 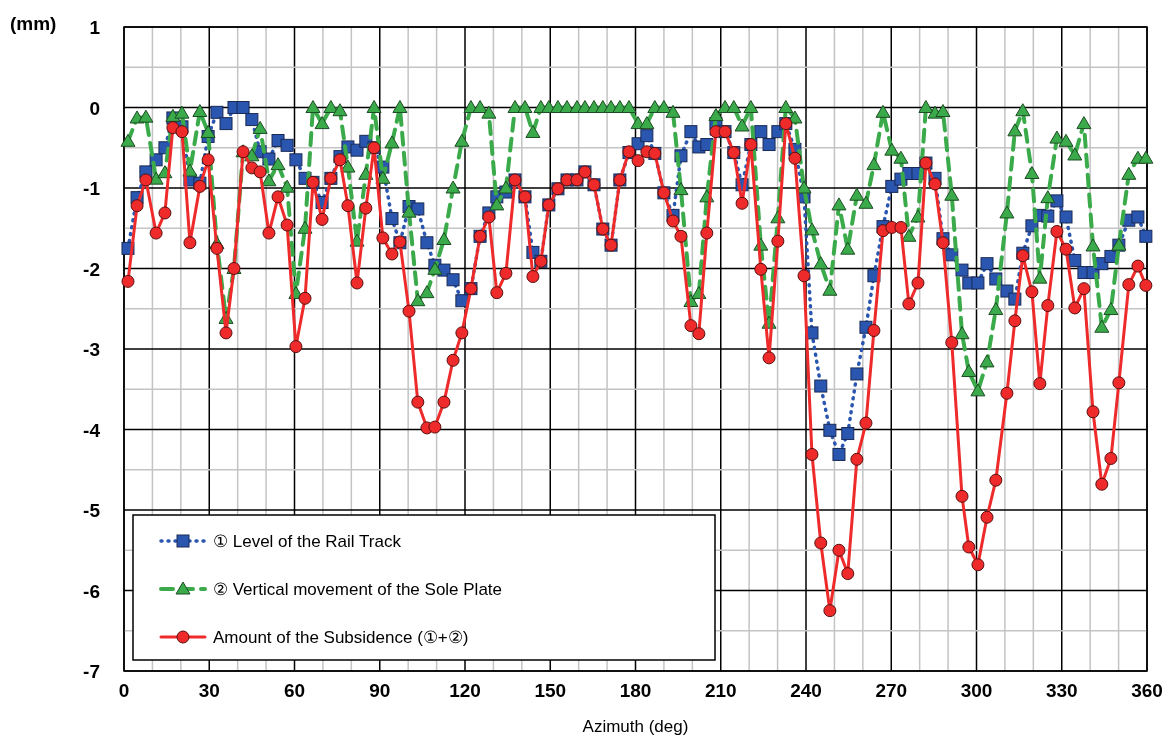 What do you see at coordinates (1147, 690) in the screenshot?
I see `x-tick-label: 360` at bounding box center [1147, 690].